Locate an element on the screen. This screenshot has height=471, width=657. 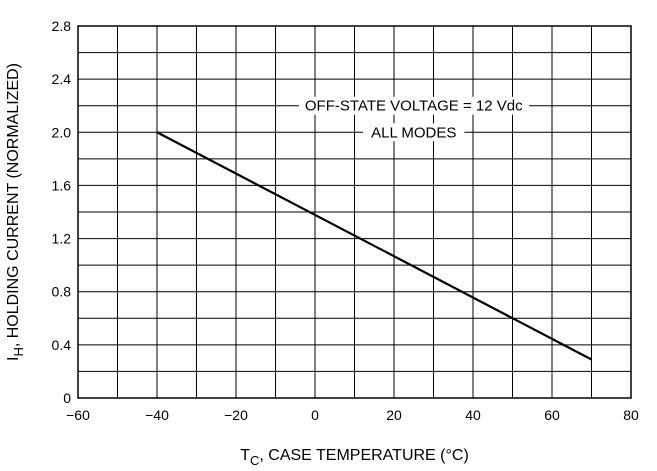
x-tick-label: 20 is located at coordinates (394, 415).